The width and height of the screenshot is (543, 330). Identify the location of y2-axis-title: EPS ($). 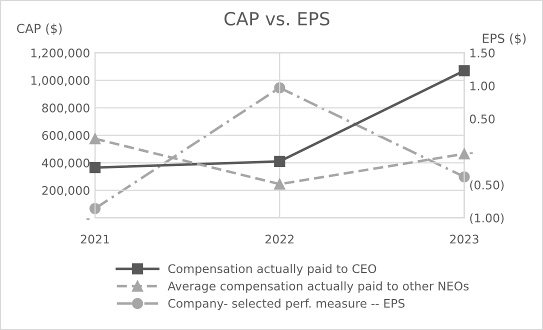
(504, 39).